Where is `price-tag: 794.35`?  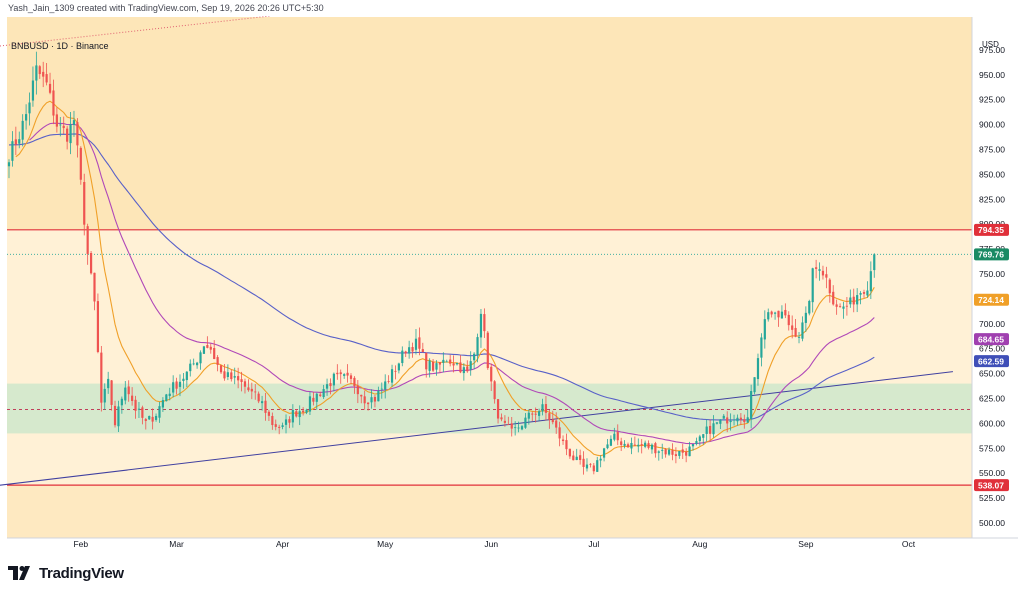
price-tag: 794.35 is located at coordinates (991, 229).